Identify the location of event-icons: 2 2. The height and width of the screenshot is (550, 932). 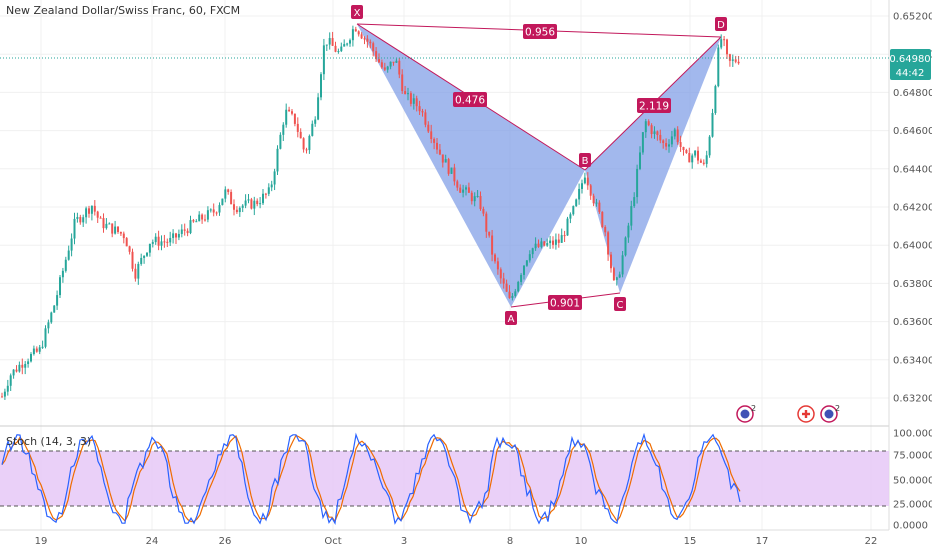
(788, 413).